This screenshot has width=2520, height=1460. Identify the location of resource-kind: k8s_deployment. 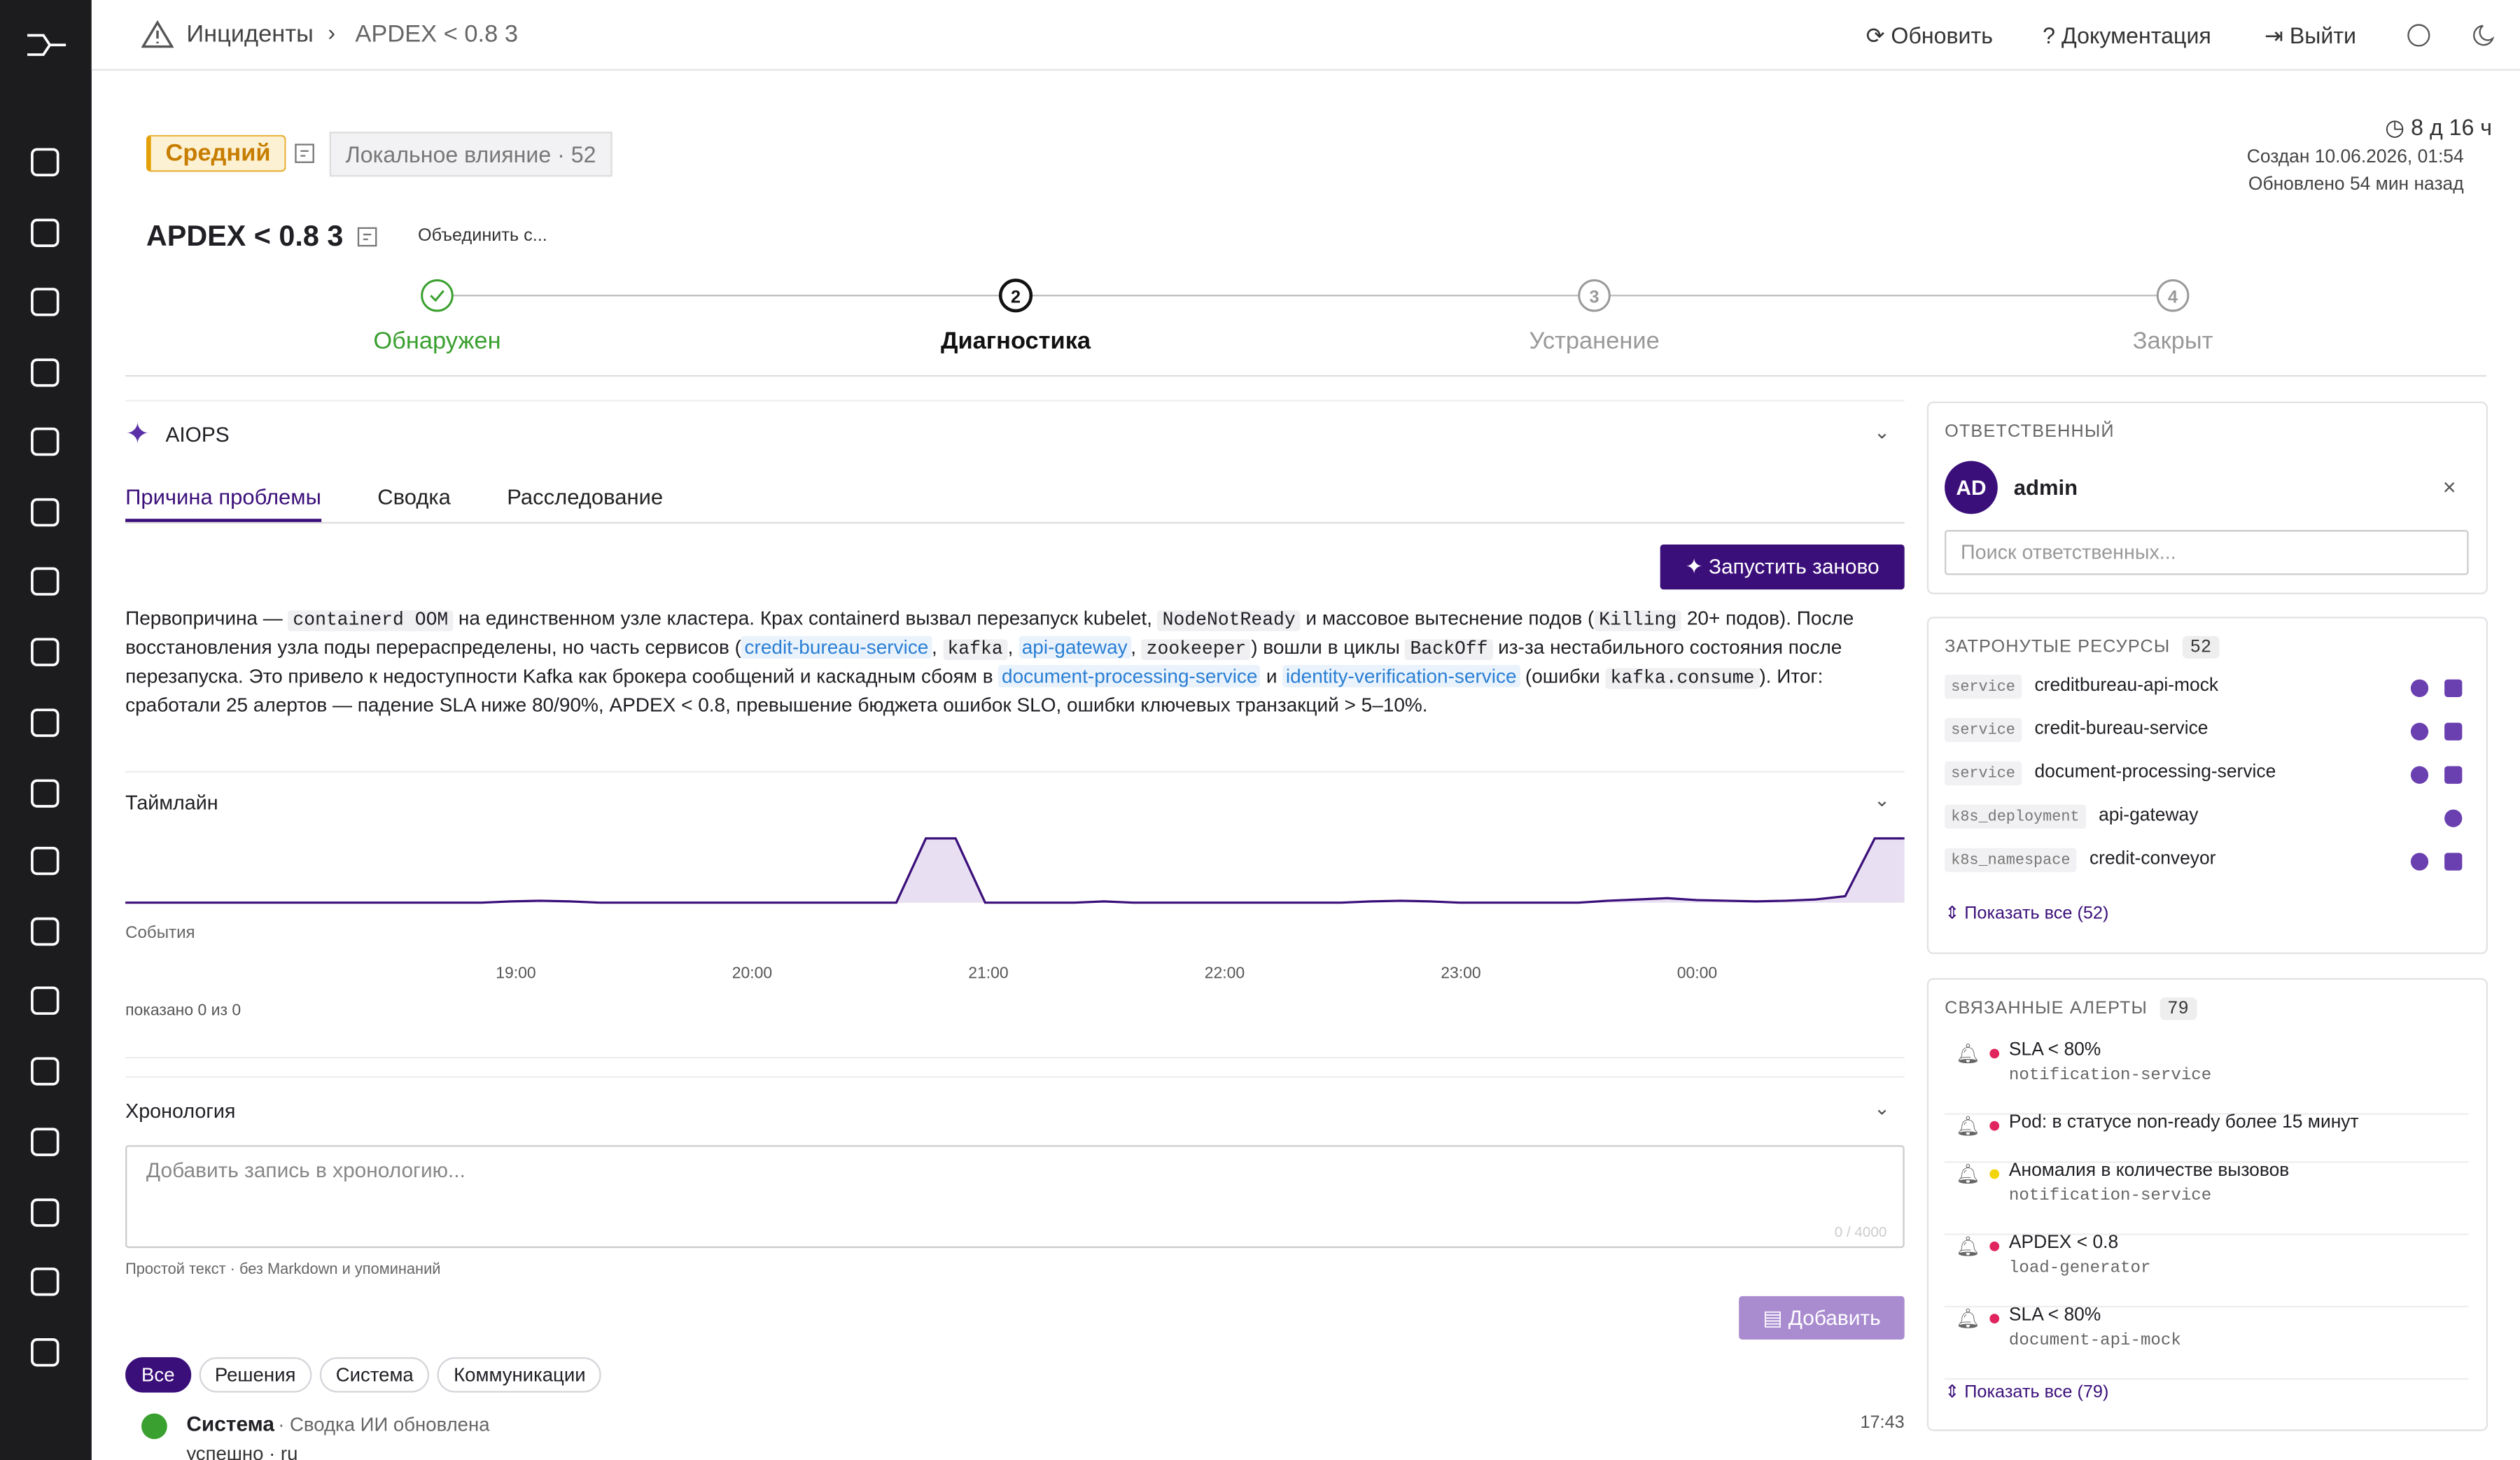
(2015, 817).